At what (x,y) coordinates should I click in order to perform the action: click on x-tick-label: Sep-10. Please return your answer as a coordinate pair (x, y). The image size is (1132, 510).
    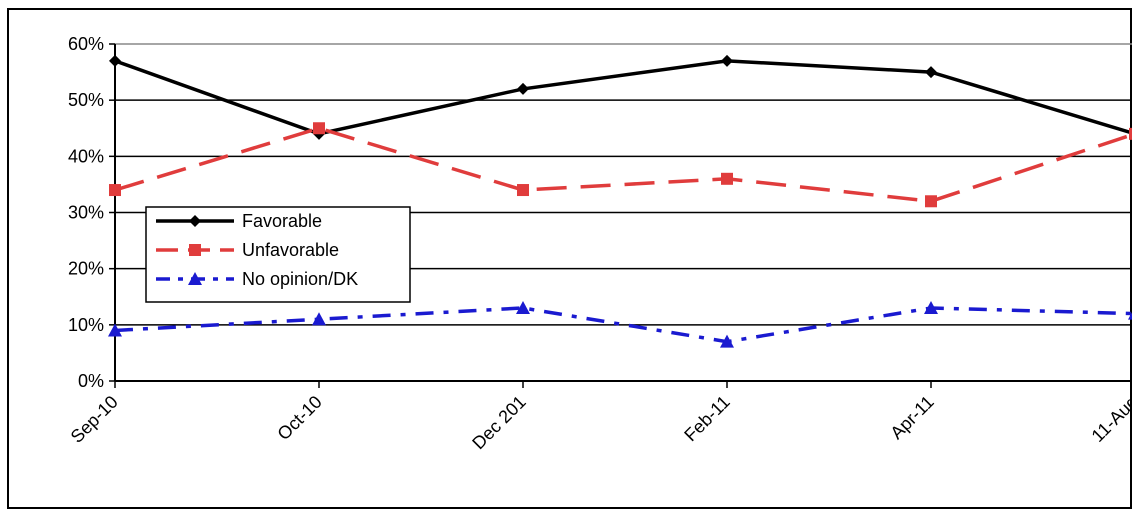
    Looking at the image, I should click on (94, 419).